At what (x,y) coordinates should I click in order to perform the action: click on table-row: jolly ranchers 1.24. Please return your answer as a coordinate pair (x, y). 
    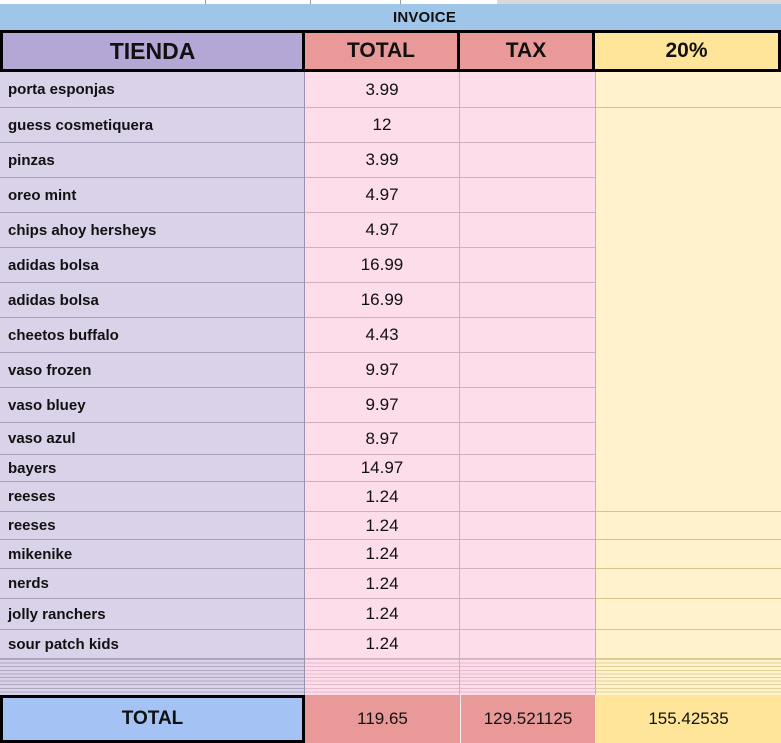
    Looking at the image, I should click on (297, 614).